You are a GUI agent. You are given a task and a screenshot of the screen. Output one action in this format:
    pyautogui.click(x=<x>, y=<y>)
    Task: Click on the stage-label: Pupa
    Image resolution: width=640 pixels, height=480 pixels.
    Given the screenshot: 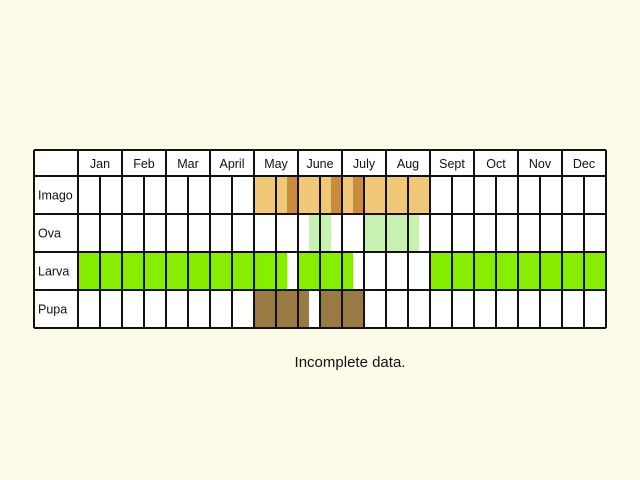 What is the action you would take?
    pyautogui.click(x=52, y=310)
    